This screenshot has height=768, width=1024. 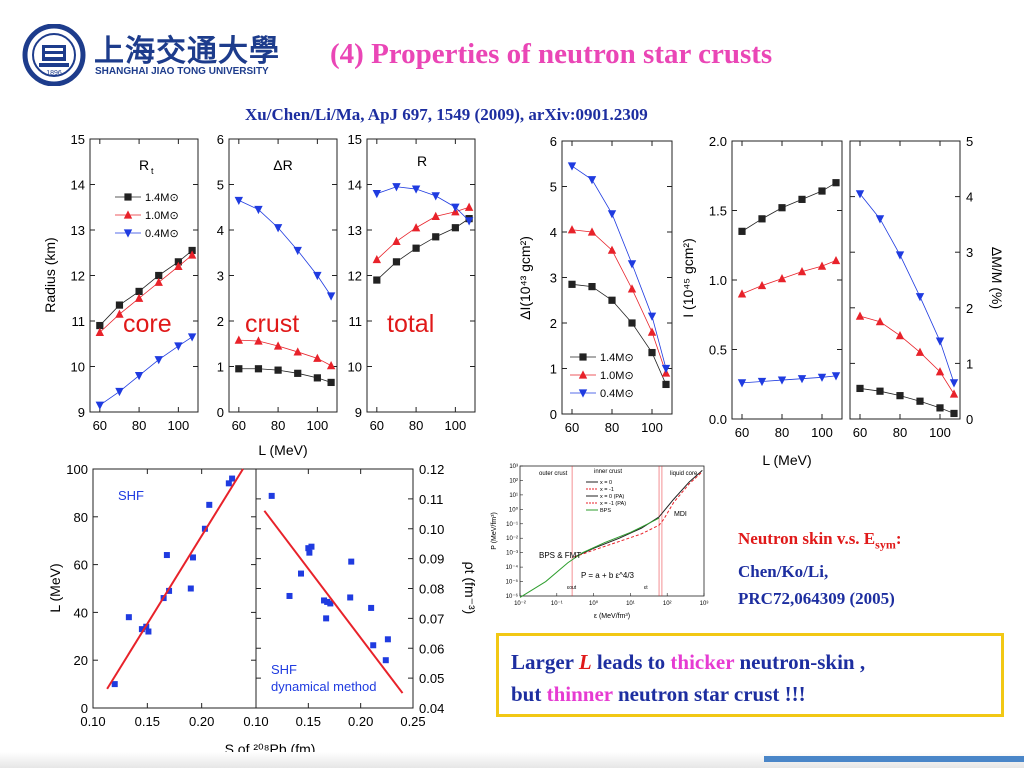 I want to click on chart-panel: 0 1 2 3 4 5 60 80 100 ΔM/M (%), so click(x=927, y=287).